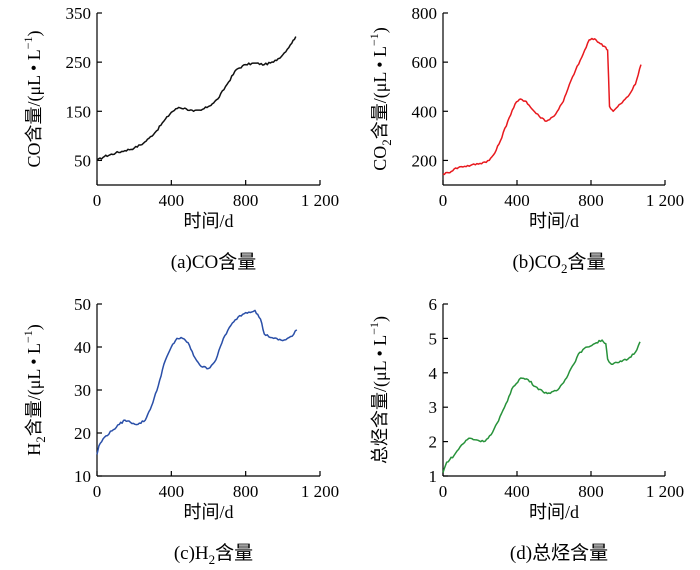 The height and width of the screenshot is (570, 700). Describe the element at coordinates (425, 62) in the screenshot. I see `y-tick-label: 600` at that location.